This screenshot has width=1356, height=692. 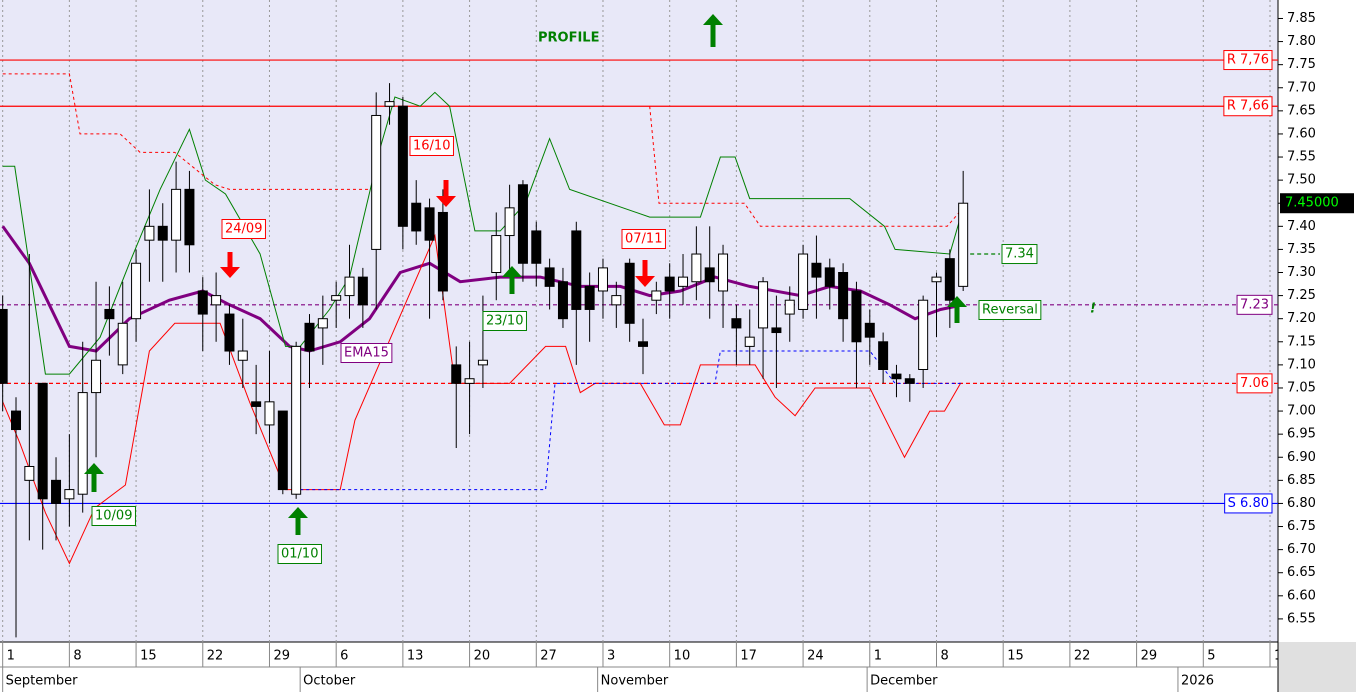 I want to click on y-tick-label: 7.20, so click(x=1301, y=318).